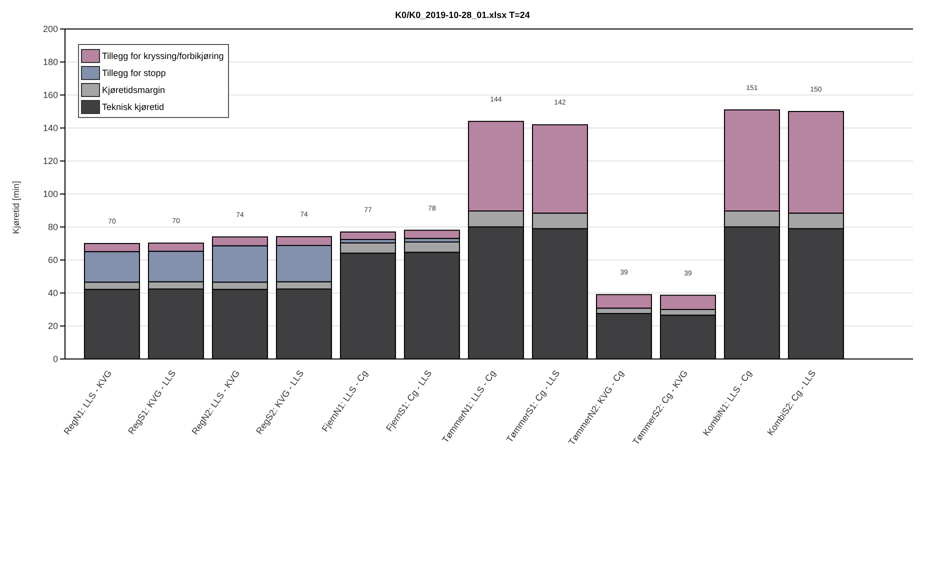  What do you see at coordinates (50, 194) in the screenshot?
I see `y-tick-label: 100` at bounding box center [50, 194].